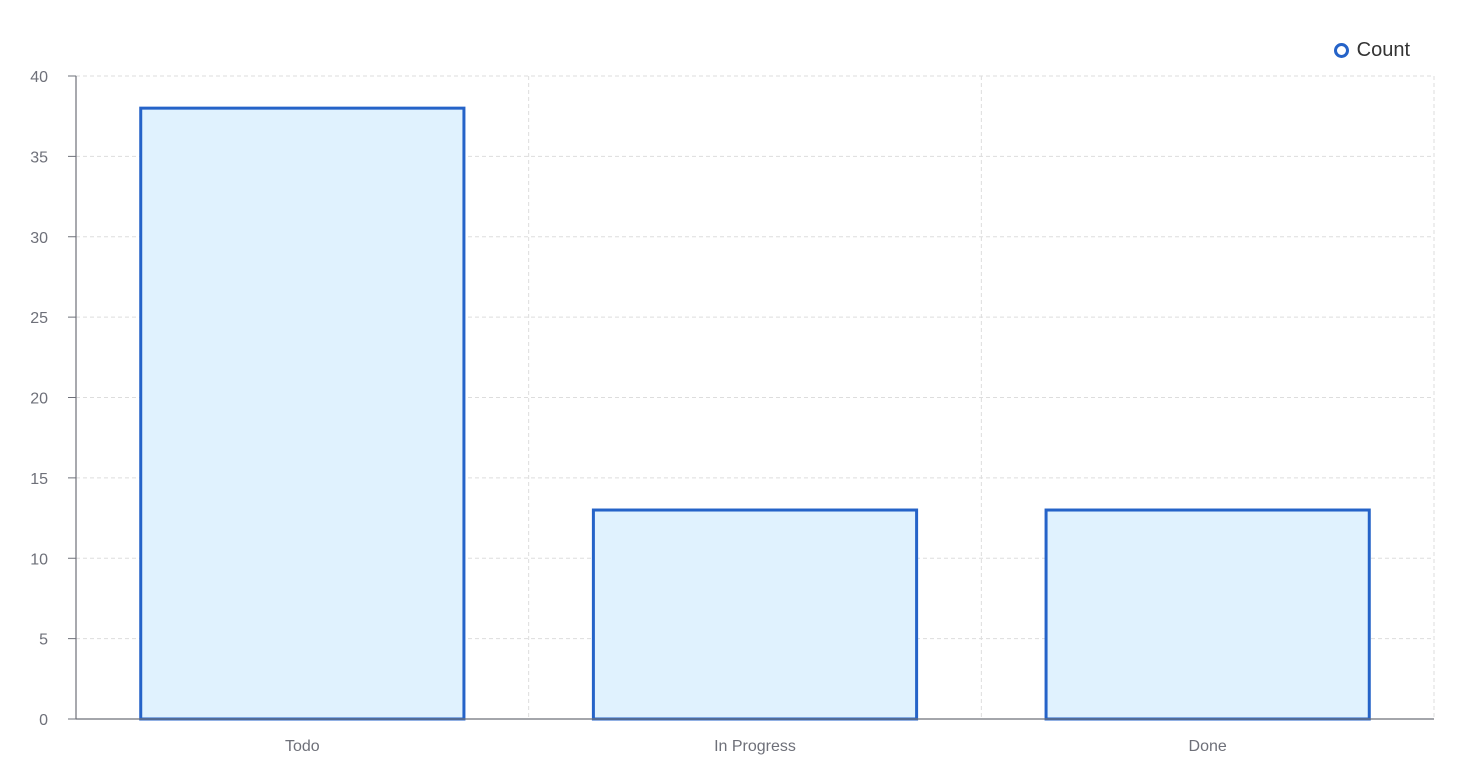 This screenshot has height=781, width=1462. I want to click on chart-legend: Count, so click(1371, 50).